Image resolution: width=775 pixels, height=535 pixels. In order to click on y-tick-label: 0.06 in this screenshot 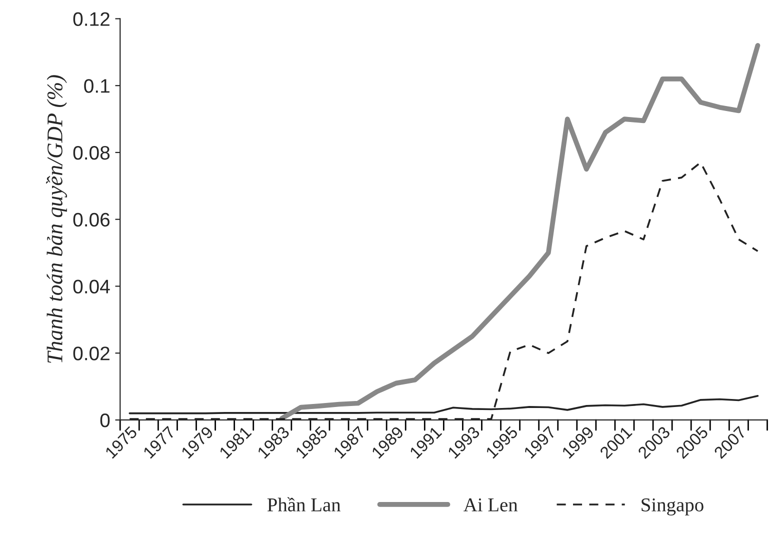, I will do `click(91, 219)`.